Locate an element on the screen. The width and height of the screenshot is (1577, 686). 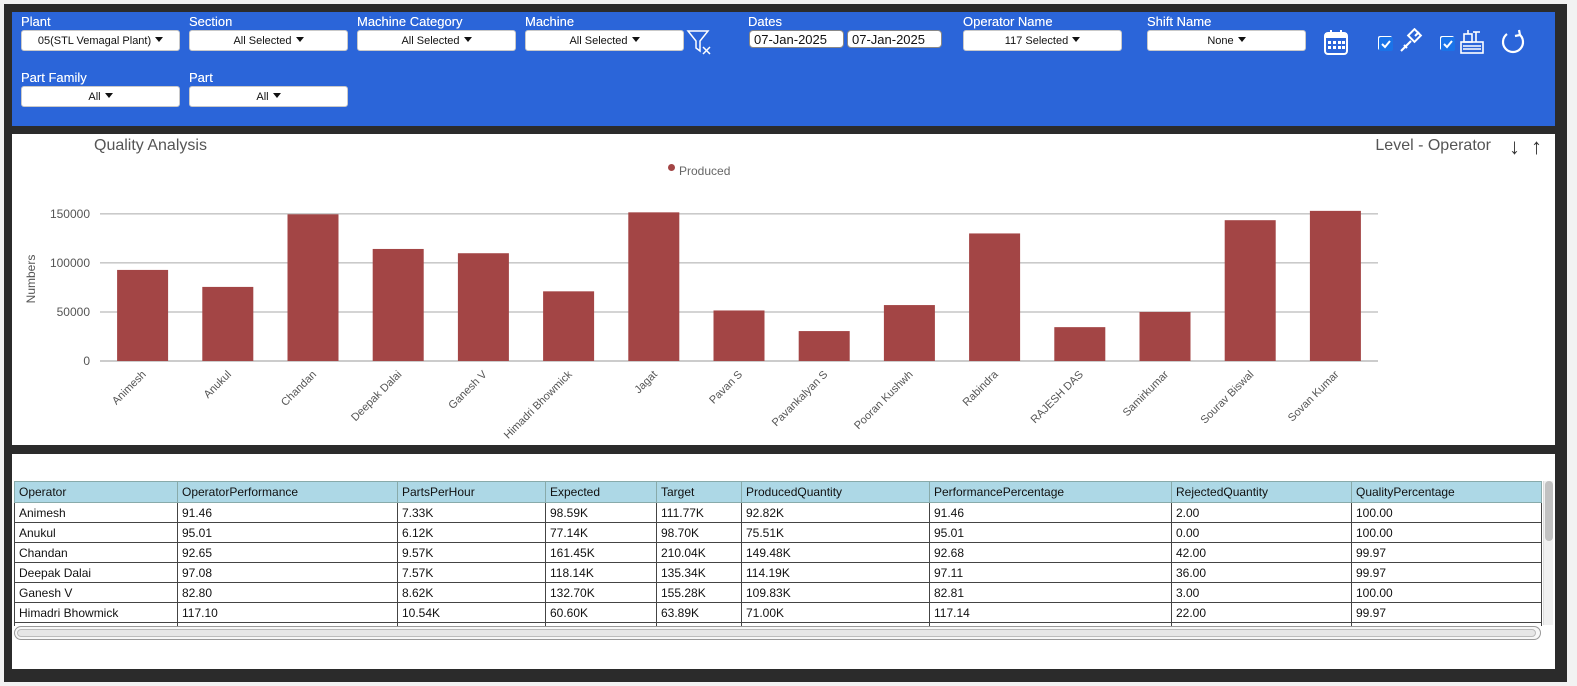
machine-filter: Machine All Selected is located at coordinates (604, 33).